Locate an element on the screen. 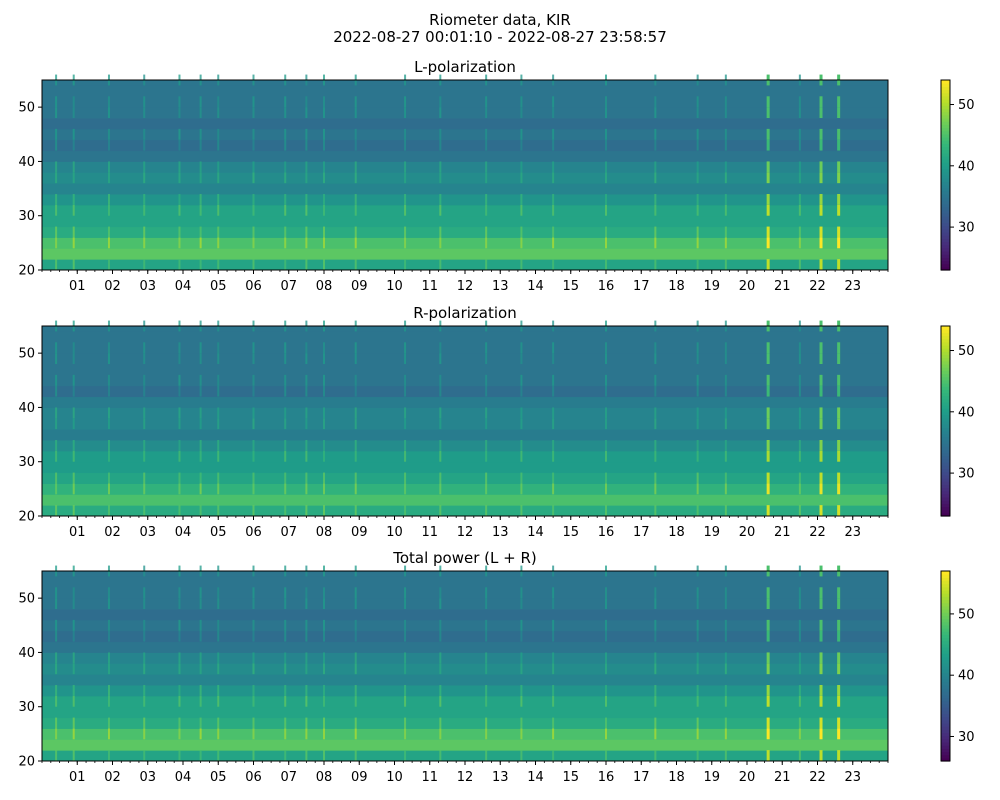 This screenshot has height=800, width=1000. y-tick-label: 50 is located at coordinates (26, 108).